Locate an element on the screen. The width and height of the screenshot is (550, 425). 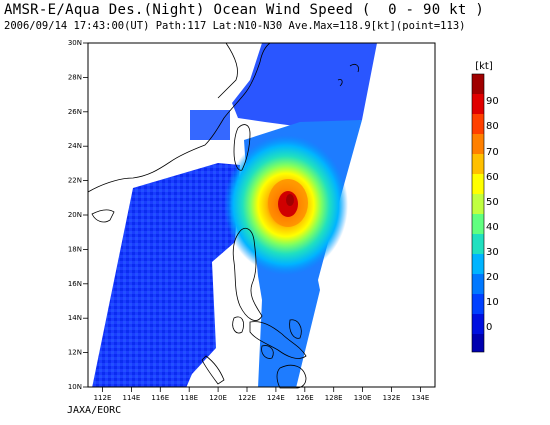
lat-label: 22N is located at coordinates (75, 181).